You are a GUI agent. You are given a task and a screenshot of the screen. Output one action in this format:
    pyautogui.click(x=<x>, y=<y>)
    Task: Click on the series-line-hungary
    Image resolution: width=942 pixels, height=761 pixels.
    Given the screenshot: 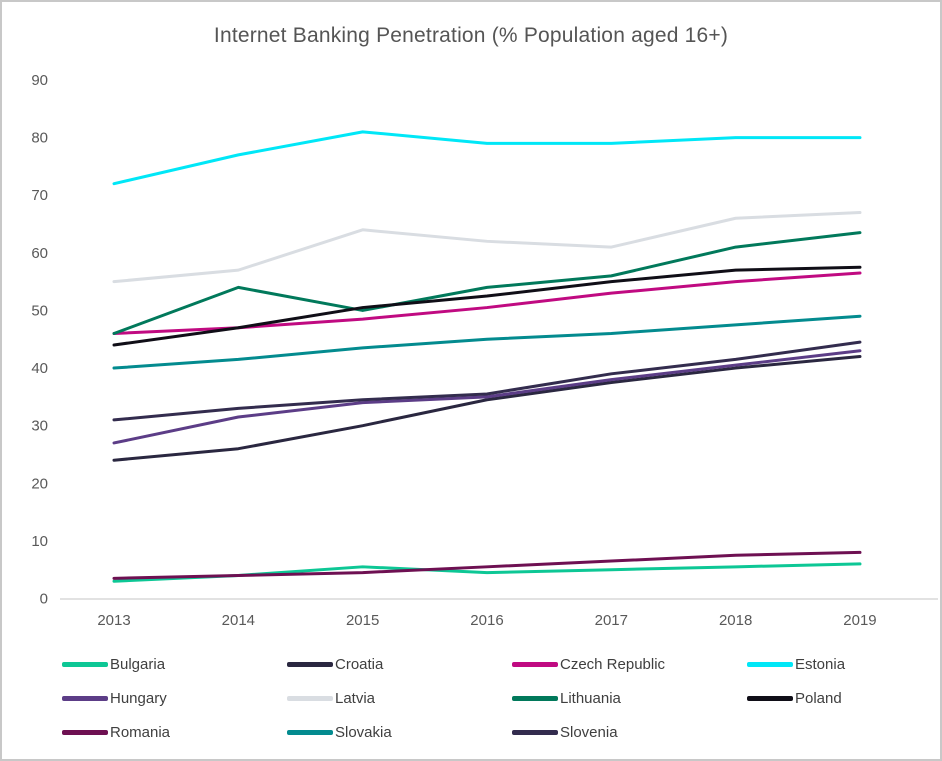 What is the action you would take?
    pyautogui.click(x=487, y=397)
    